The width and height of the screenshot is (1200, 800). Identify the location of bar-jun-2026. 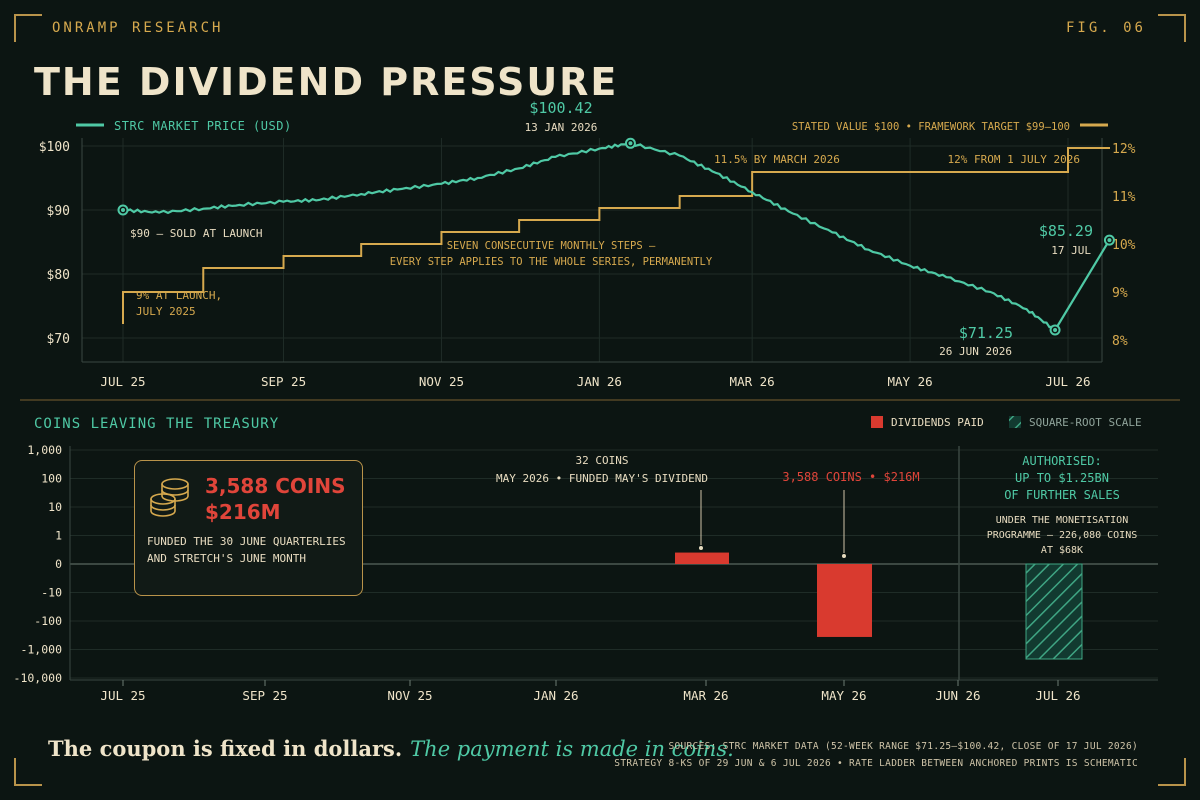
(844, 600).